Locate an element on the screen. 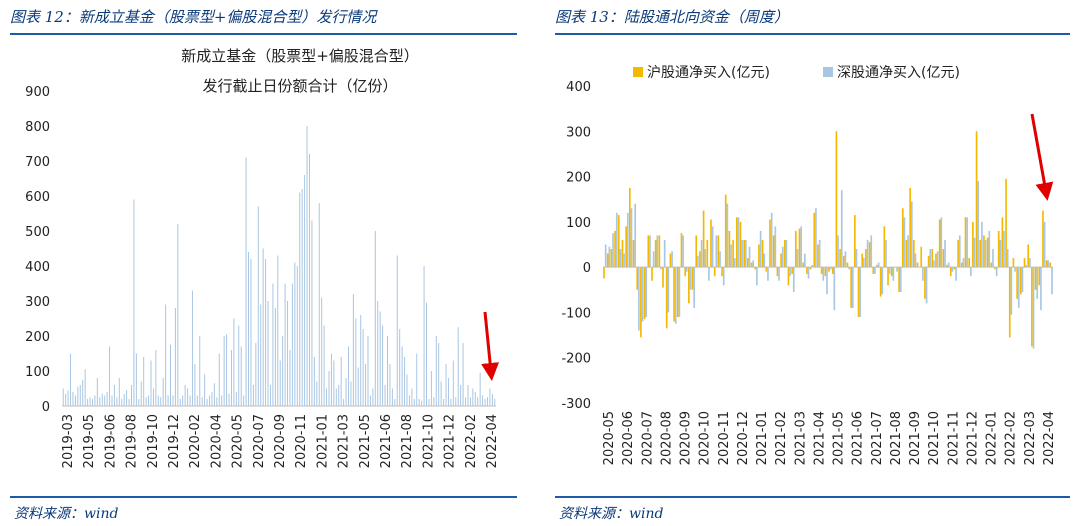 The width and height of the screenshot is (1079, 526). x-tick-label: 2021-03 is located at coordinates (800, 438).